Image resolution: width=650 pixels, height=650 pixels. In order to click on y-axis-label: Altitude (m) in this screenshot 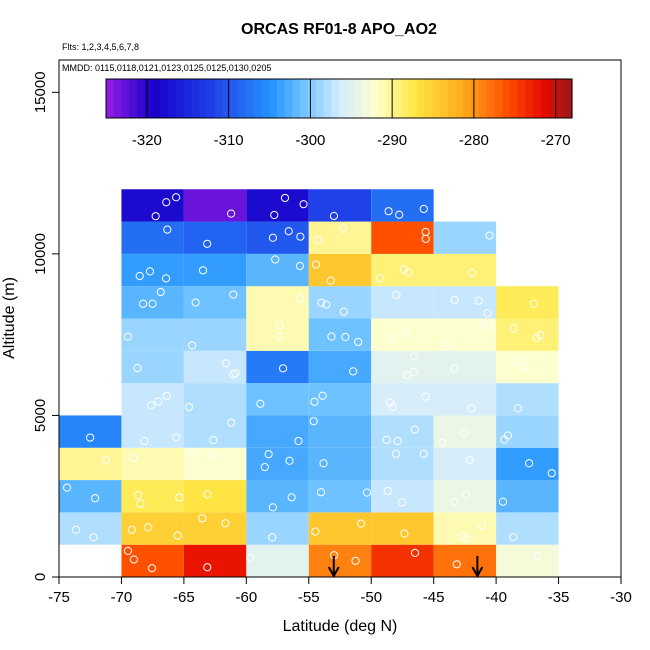, I will do `click(9, 318)`.